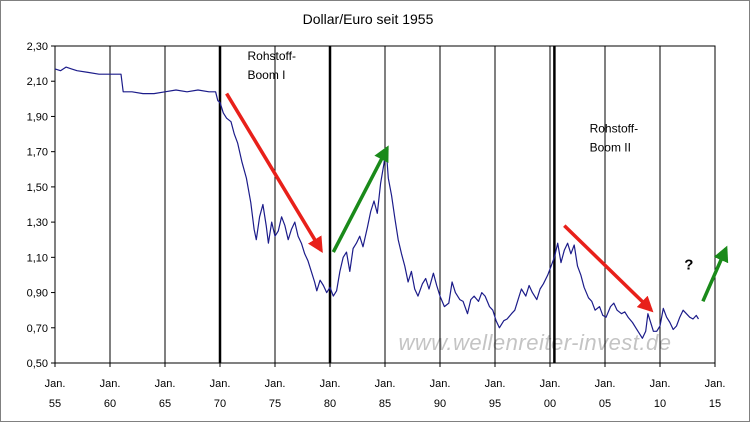  Describe the element at coordinates (110, 404) in the screenshot. I see `x-tick-label: 60` at that location.